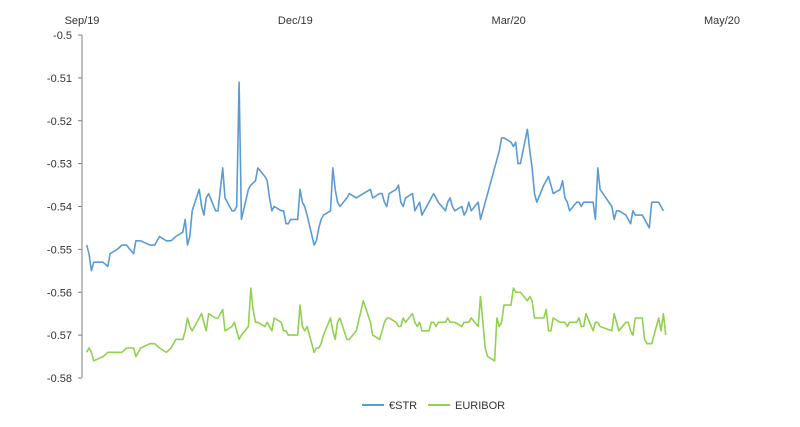 The image size is (800, 427). Describe the element at coordinates (59, 336) in the screenshot. I see `y-tick-label: -0.57` at that location.